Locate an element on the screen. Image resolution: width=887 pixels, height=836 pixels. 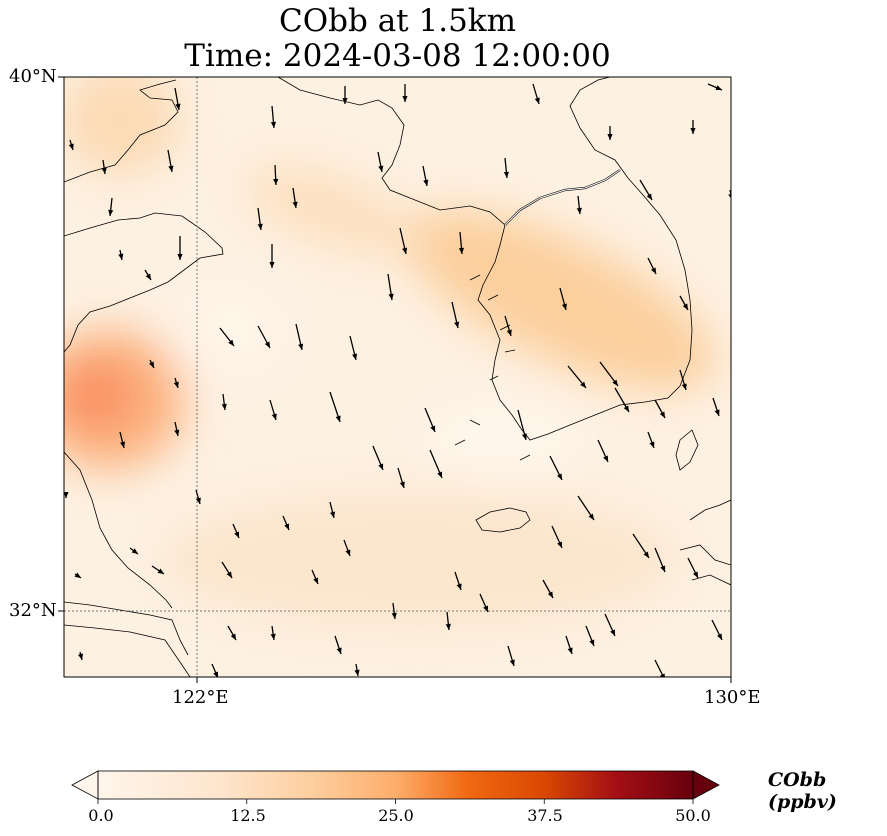
colorbar-tick-2: 25.0 is located at coordinates (396, 815).